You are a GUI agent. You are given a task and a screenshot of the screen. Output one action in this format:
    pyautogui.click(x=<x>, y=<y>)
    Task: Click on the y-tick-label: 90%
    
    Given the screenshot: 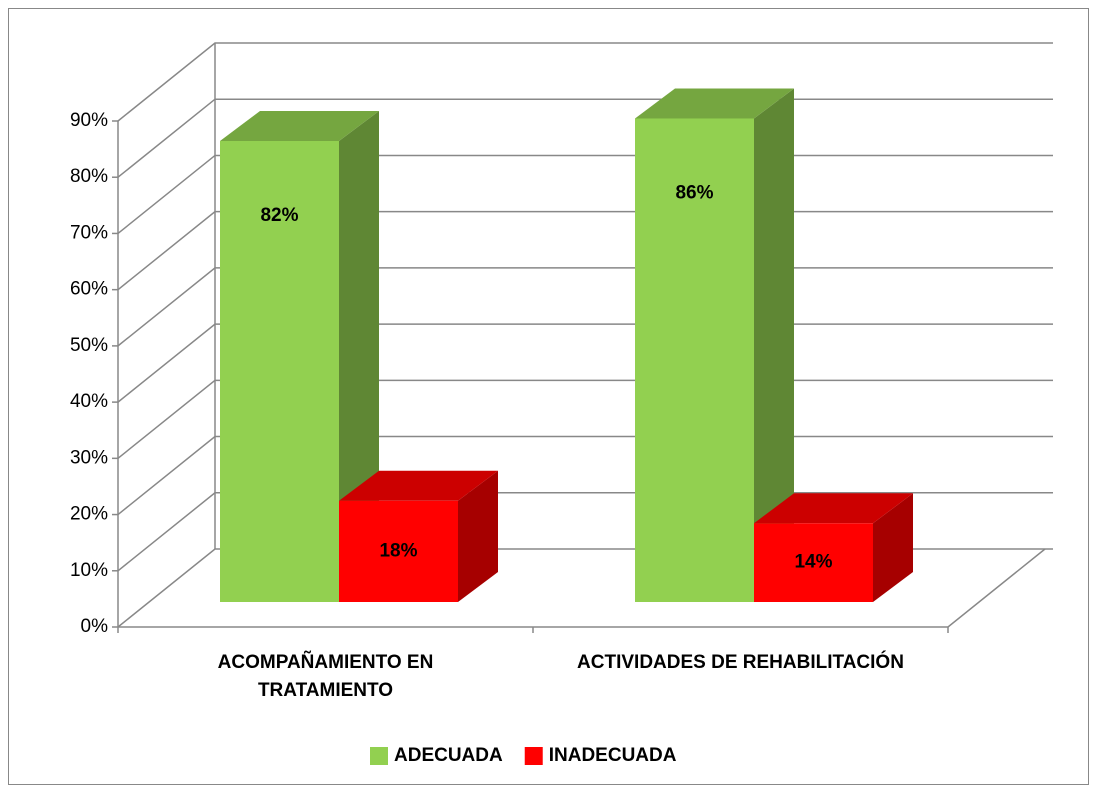 What is the action you would take?
    pyautogui.click(x=89, y=120)
    